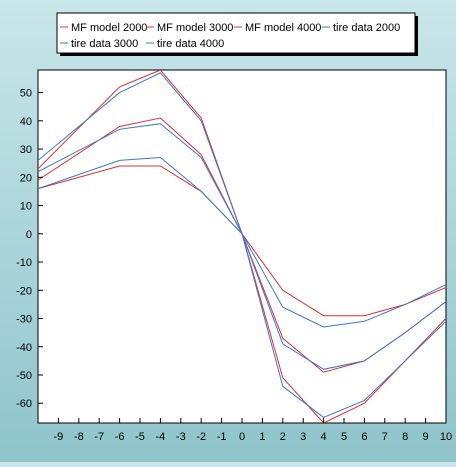 This screenshot has height=467, width=456. Describe the element at coordinates (26, 94) in the screenshot. I see `y-tick-label: 50` at that location.